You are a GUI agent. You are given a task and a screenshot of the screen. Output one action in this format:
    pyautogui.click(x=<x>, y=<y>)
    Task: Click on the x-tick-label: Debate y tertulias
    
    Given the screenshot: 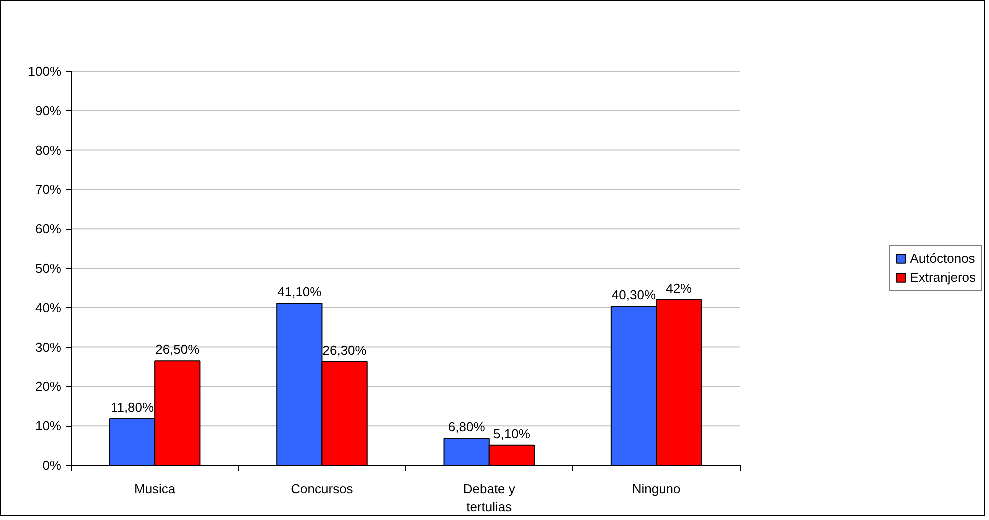 What is the action you would take?
    pyautogui.click(x=489, y=498)
    